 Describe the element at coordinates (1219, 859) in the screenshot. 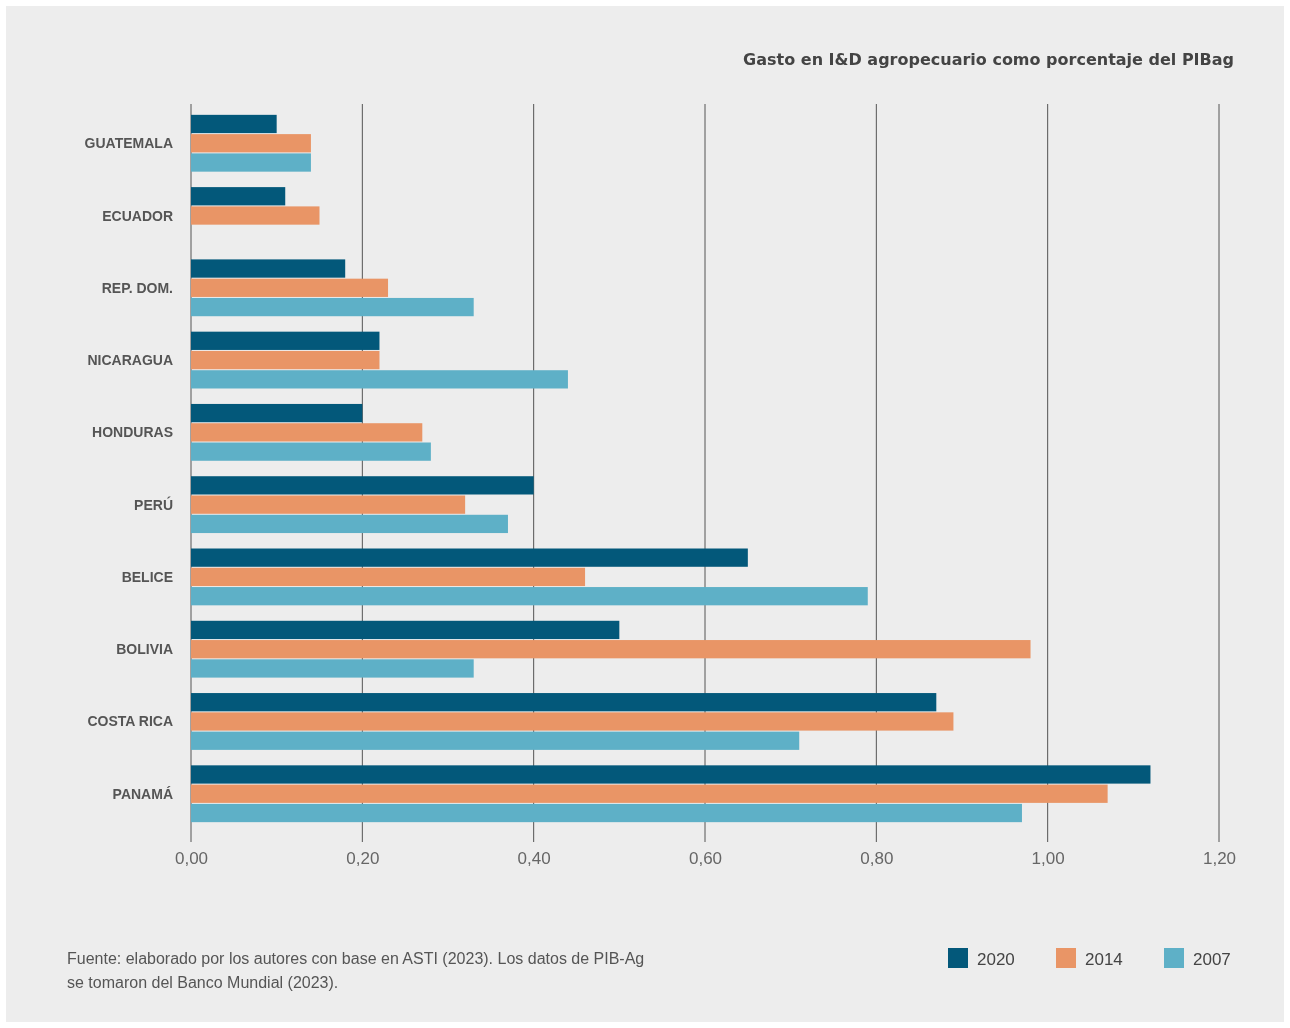

I see `x-tick-label: 1,20` at that location.